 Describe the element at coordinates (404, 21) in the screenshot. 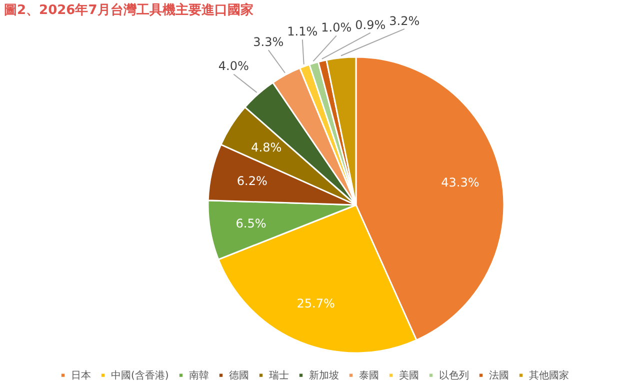

I see `data-label: 3.2%` at that location.